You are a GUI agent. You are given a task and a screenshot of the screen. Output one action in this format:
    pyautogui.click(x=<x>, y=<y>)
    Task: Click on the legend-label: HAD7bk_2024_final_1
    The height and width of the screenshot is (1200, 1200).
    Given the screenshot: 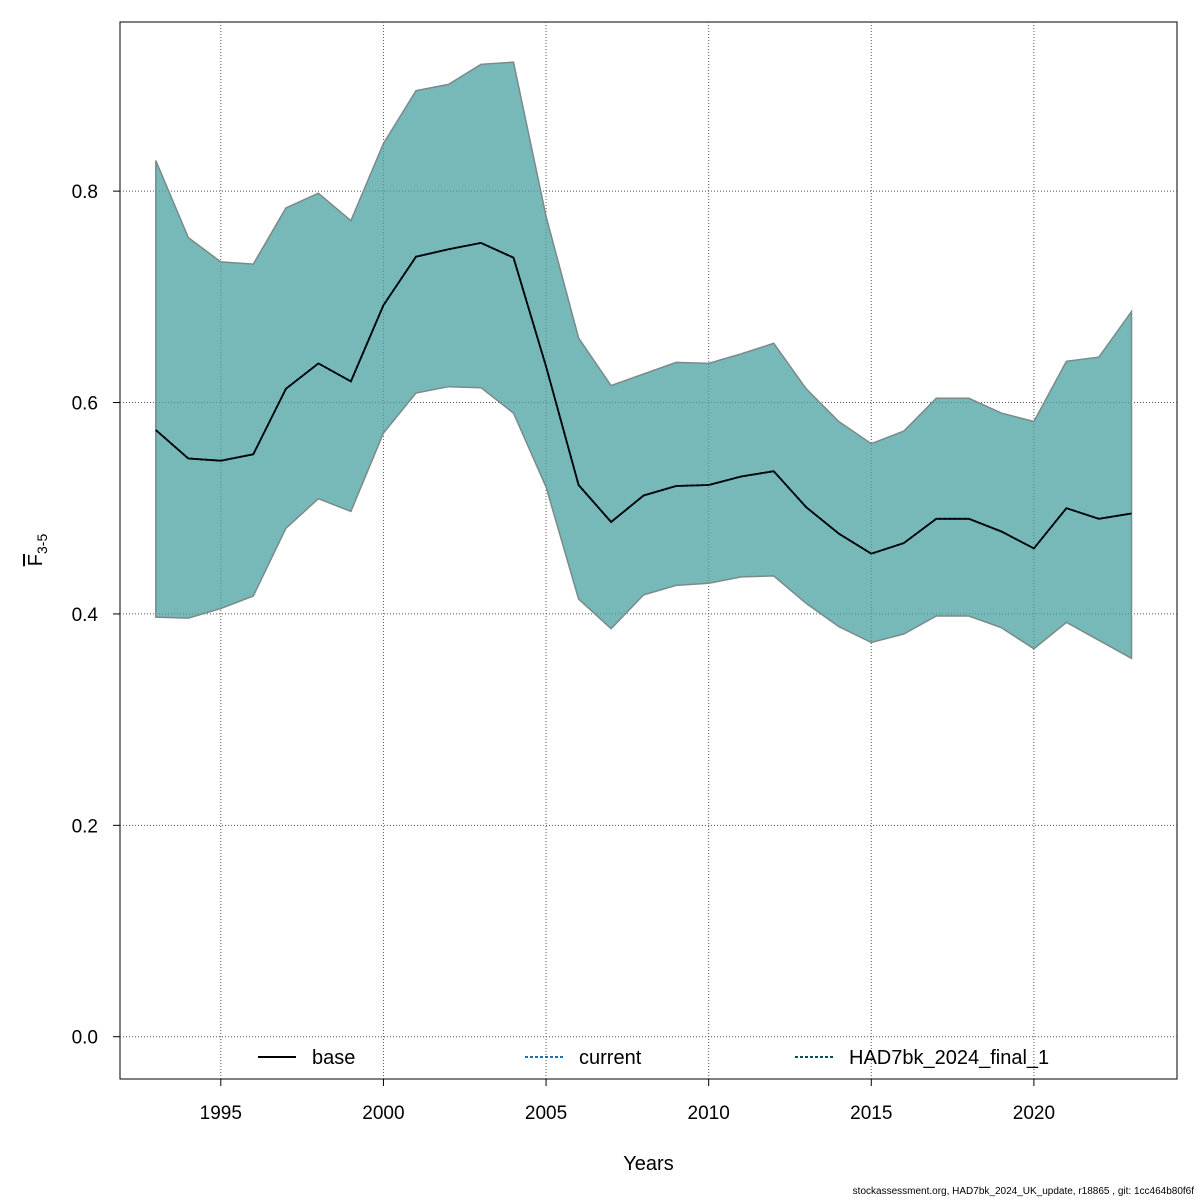 What is the action you would take?
    pyautogui.click(x=949, y=1058)
    